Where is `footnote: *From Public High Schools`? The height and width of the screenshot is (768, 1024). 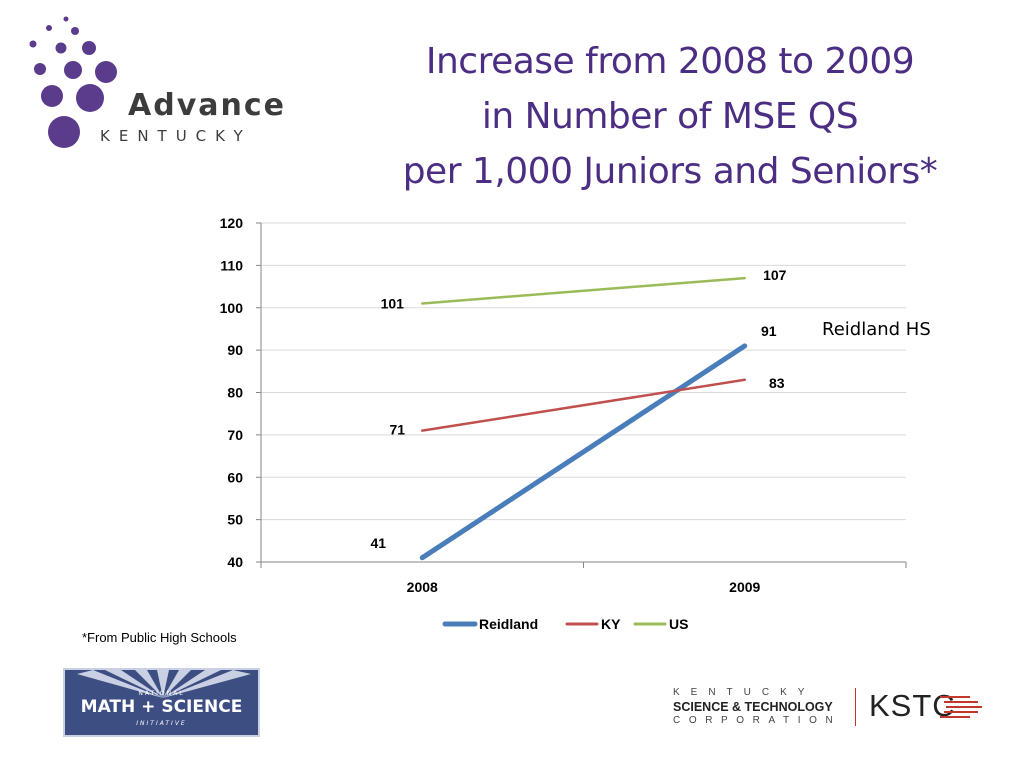 footnote: *From Public High Schools is located at coordinates (159, 637).